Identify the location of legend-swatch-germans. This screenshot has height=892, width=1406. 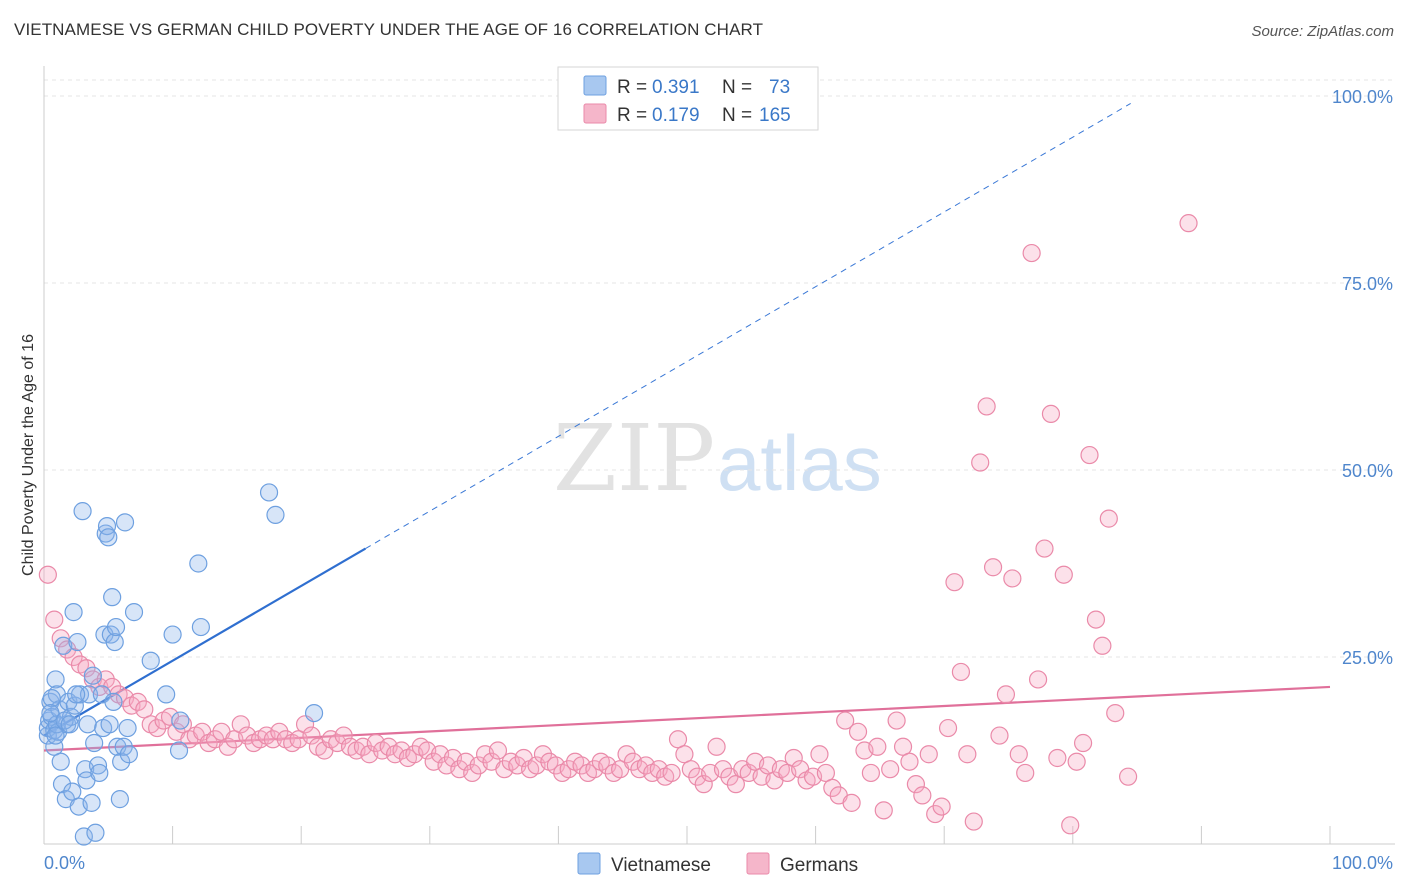
(595, 113).